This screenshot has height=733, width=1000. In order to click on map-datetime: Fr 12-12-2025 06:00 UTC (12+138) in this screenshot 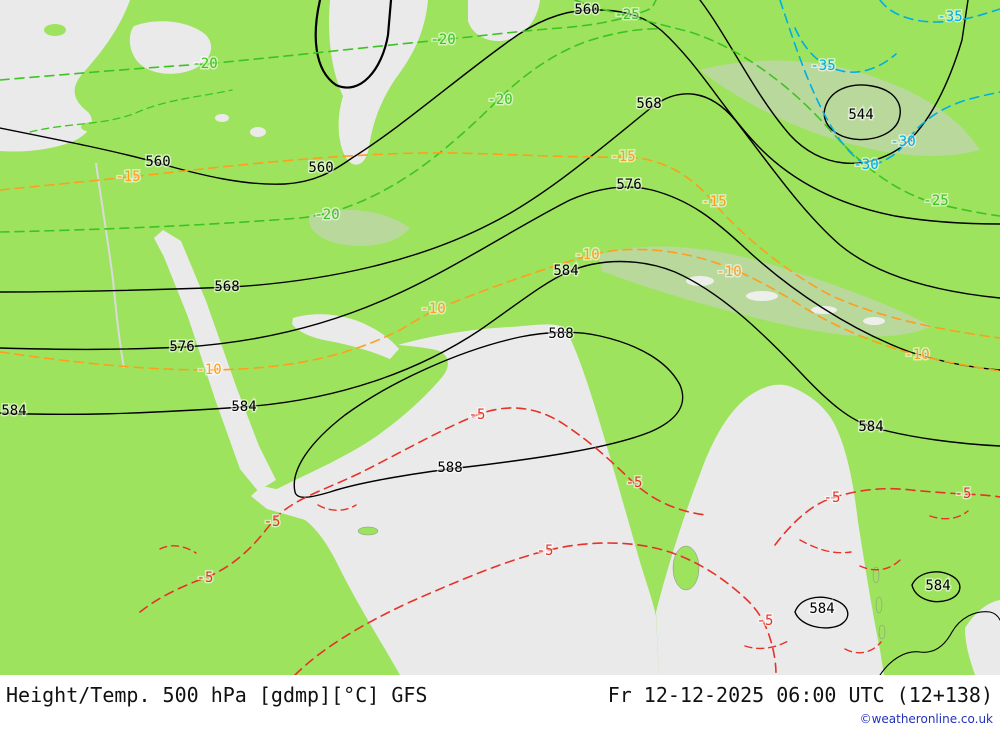, I will do `click(800, 695)`.